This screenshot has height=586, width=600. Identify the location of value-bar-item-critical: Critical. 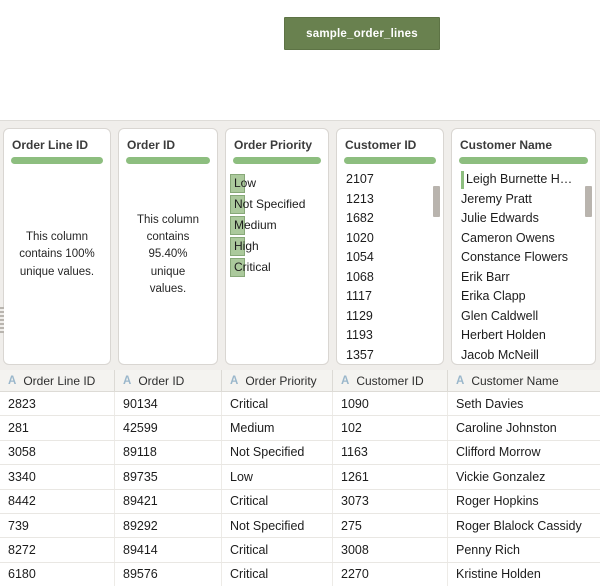
(279, 268).